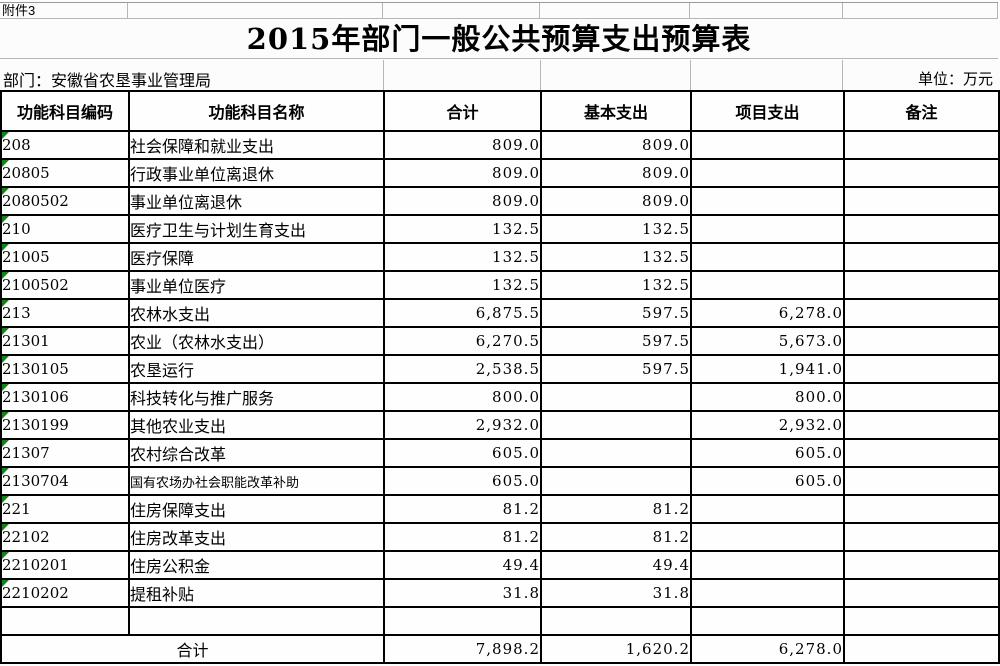 This screenshot has width=1000, height=666. Describe the element at coordinates (256, 201) in the screenshot. I see `cell-name: 事业单位离退休` at that location.